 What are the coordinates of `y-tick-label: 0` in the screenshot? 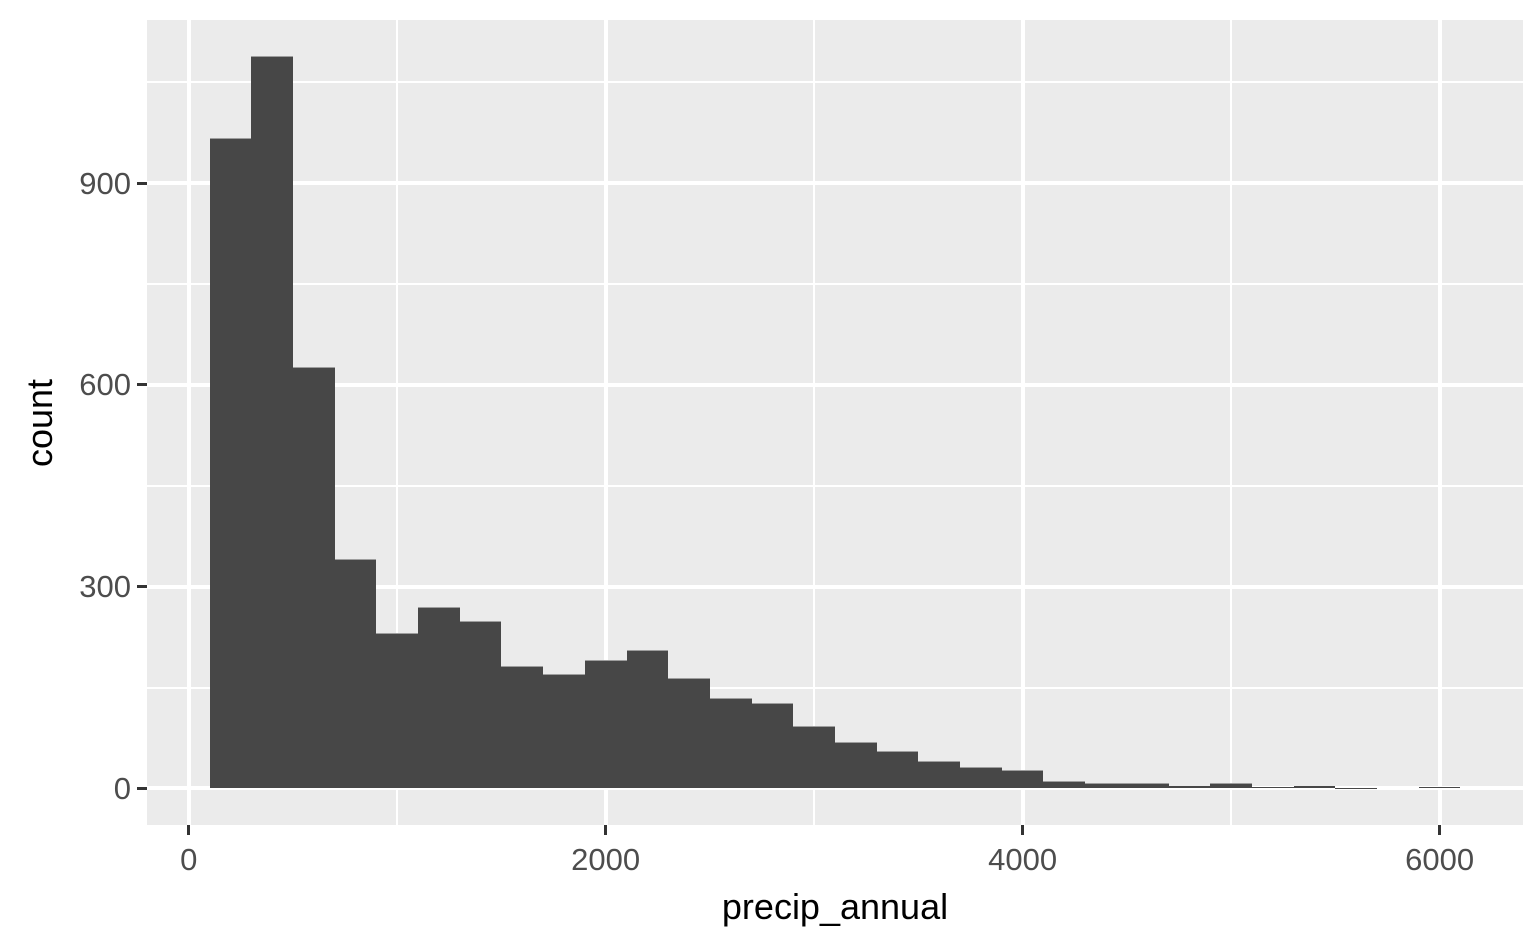 It's located at (122, 788).